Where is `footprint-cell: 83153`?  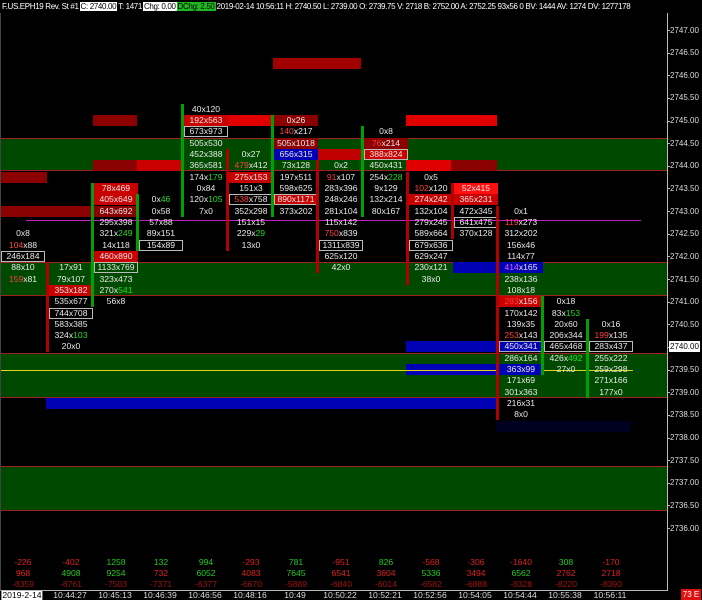 footprint-cell: 83153 is located at coordinates (566, 313).